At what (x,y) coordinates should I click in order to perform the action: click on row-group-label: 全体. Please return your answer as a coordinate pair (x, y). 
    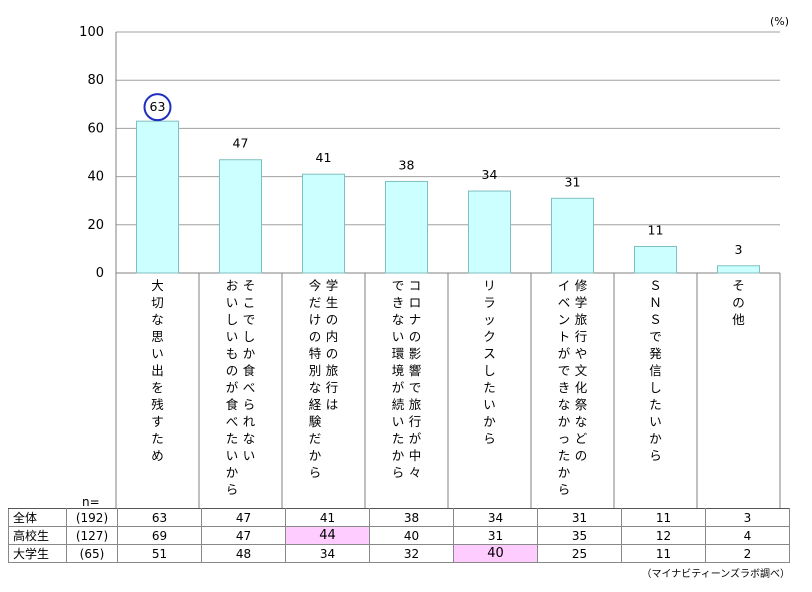
    Looking at the image, I should click on (37, 517).